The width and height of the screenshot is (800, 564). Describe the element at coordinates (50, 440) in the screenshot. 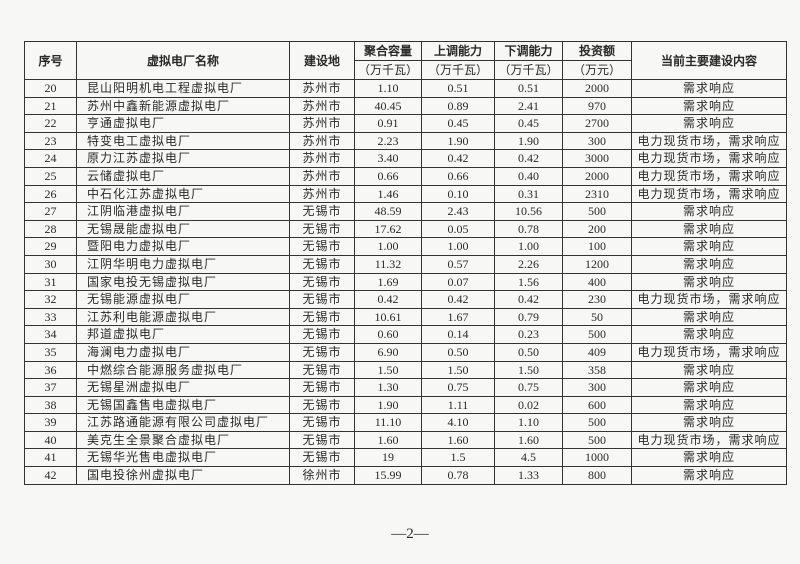

I see `cell-no: 40` at that location.